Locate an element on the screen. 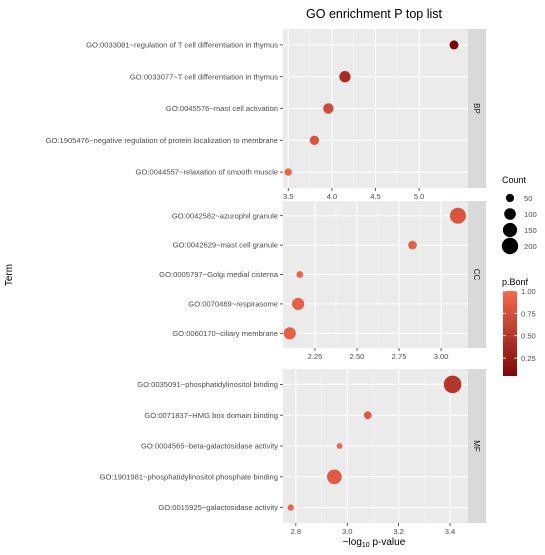 This screenshot has height=555, width=545. term-label: GO:0035091~phosphatidylinositol binding is located at coordinates (207, 384).